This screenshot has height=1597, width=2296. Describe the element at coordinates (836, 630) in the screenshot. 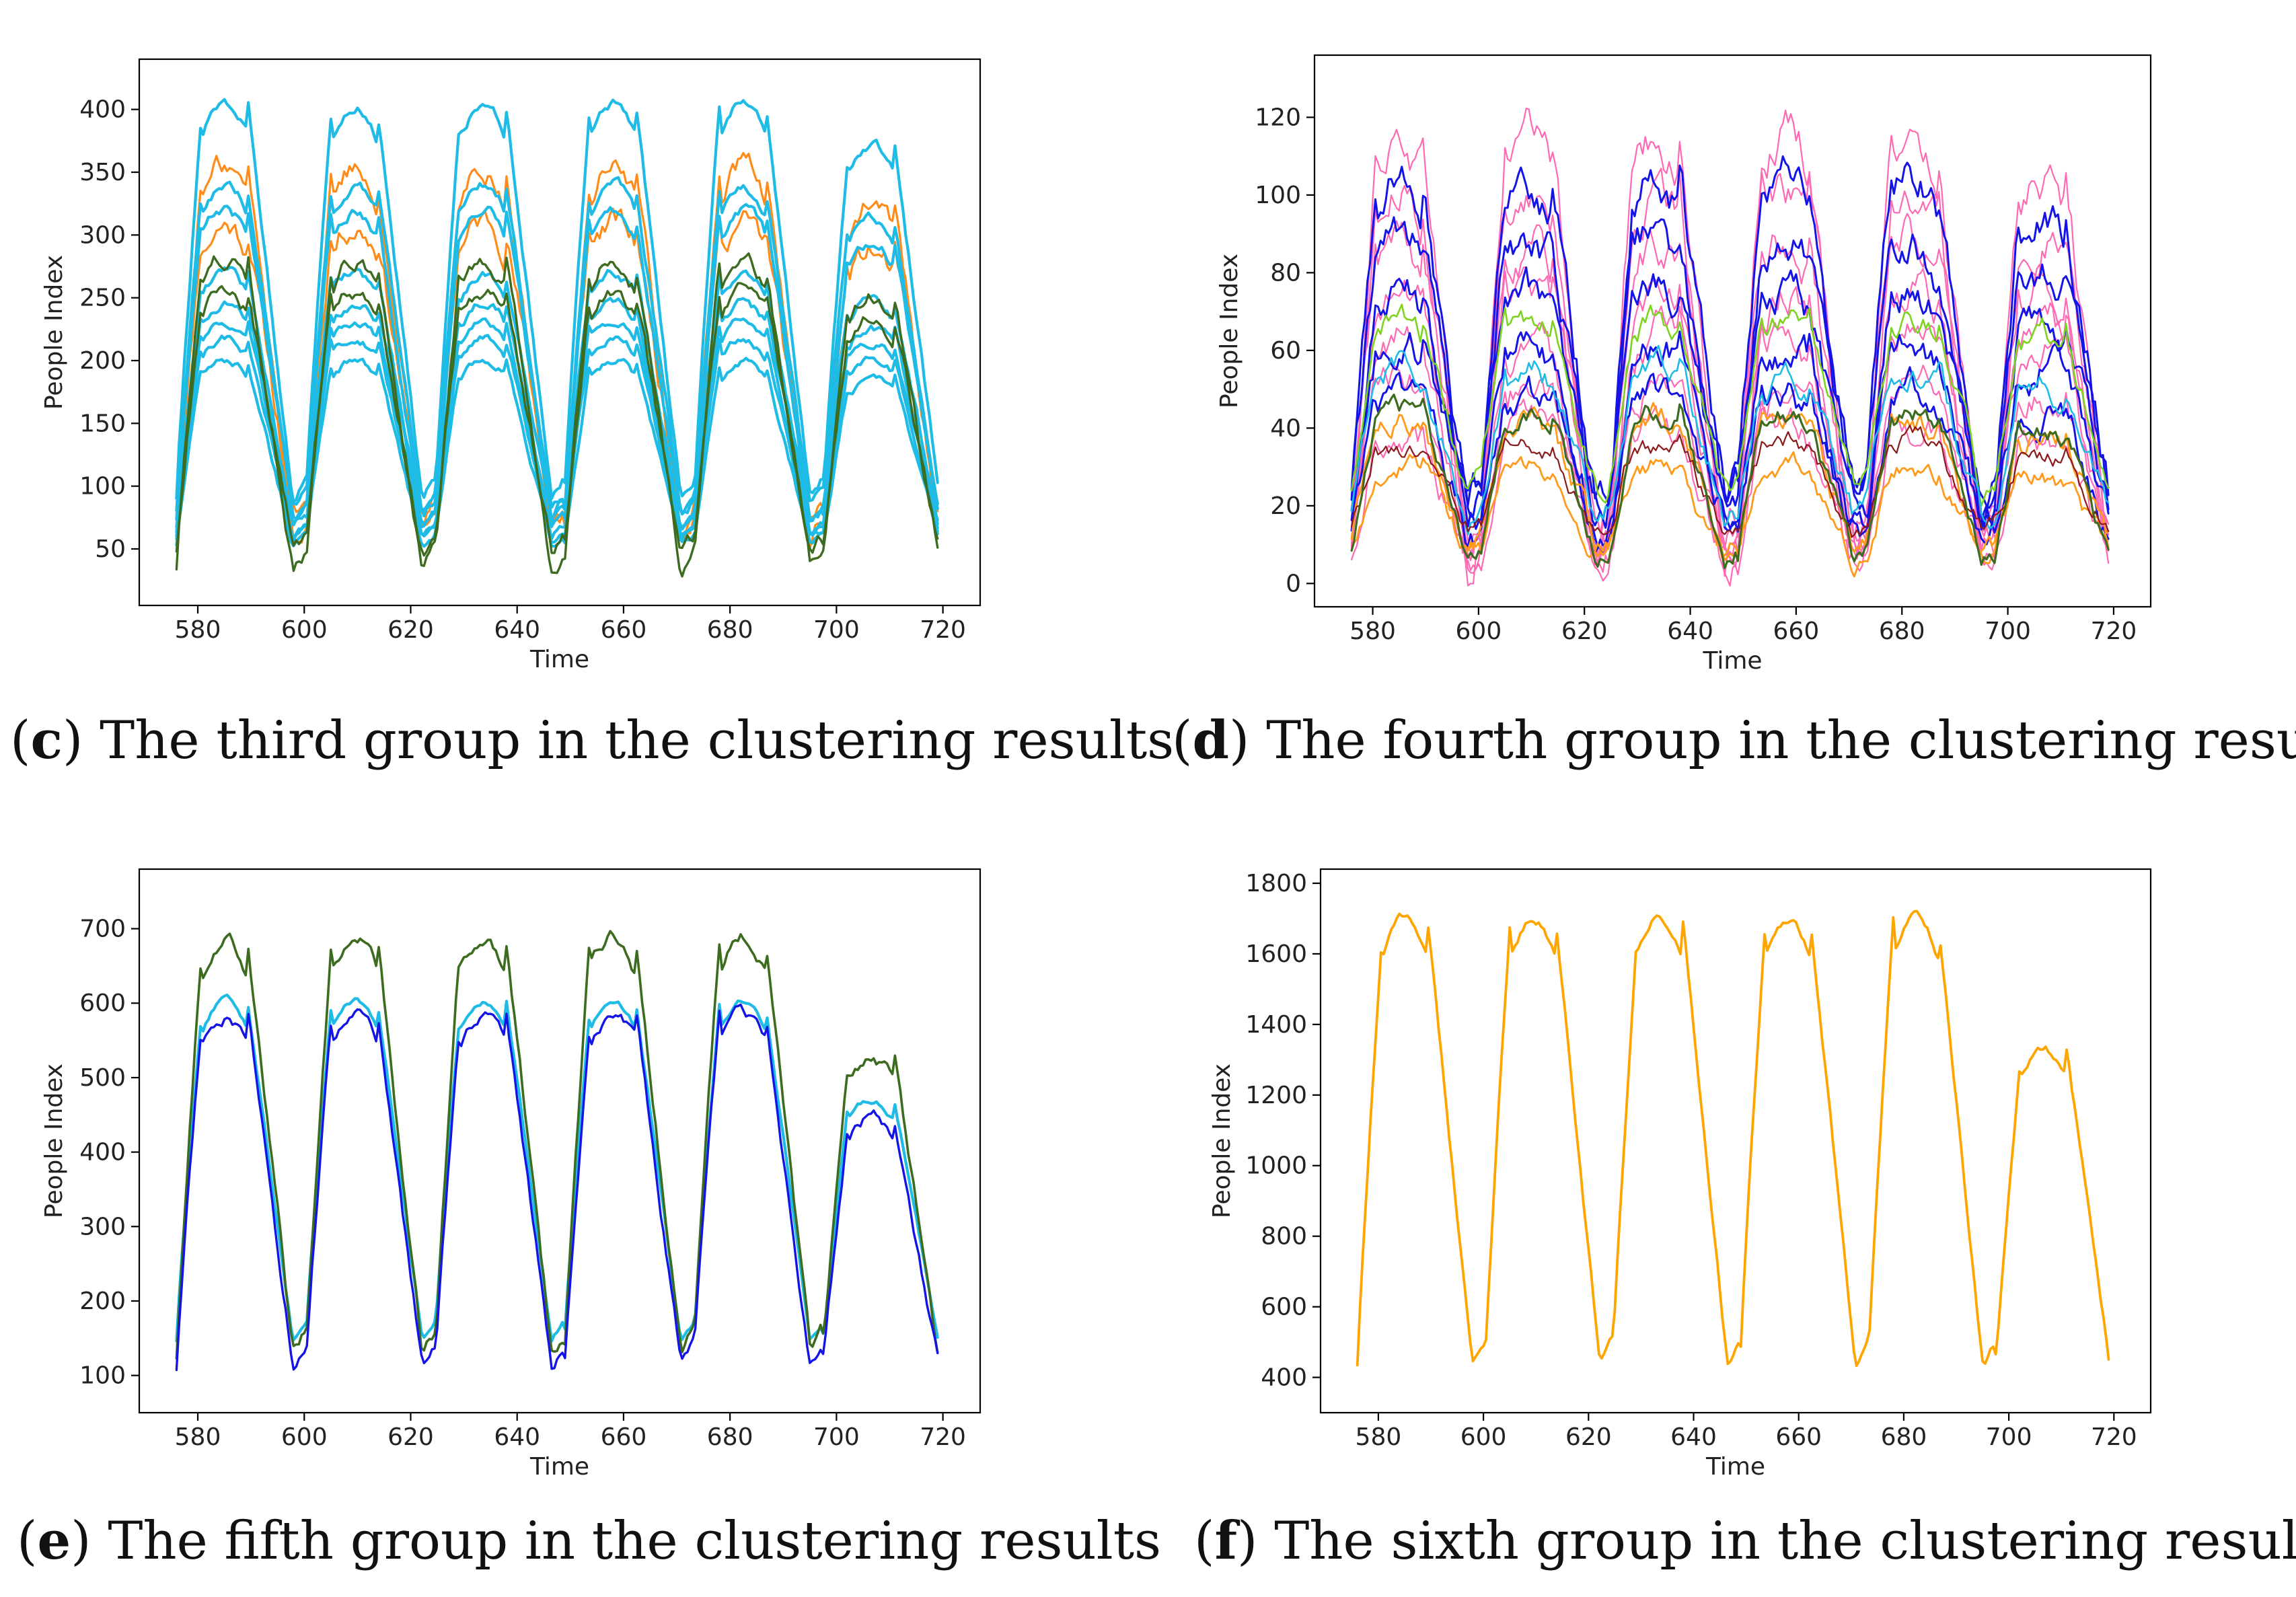

I see `x-tick-label-c: 700` at that location.